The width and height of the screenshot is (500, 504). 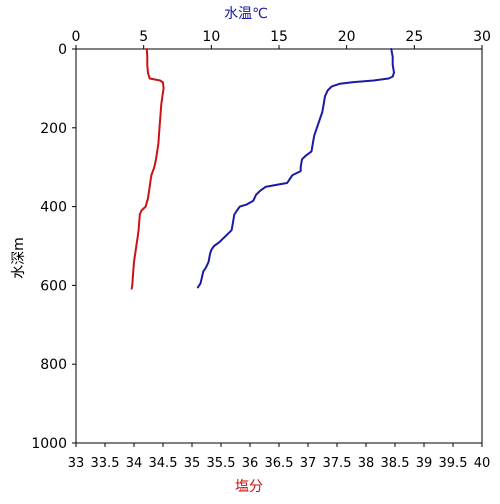 What do you see at coordinates (53, 286) in the screenshot?
I see `left-tick-label: 600` at bounding box center [53, 286].